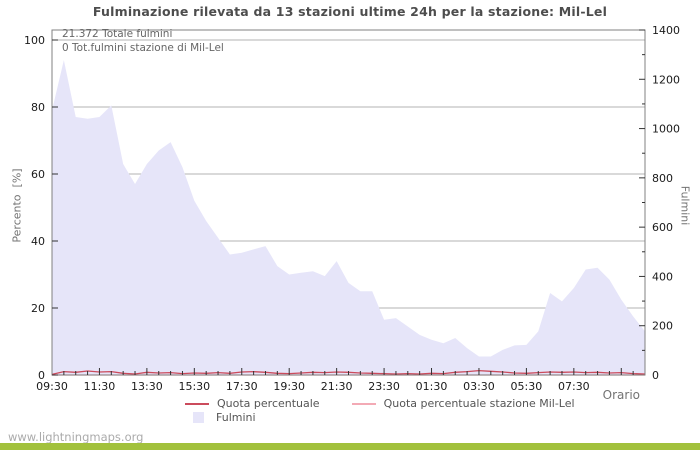 Image resolution: width=700 pixels, height=450 pixels. I want to click on svg-text: 600, so click(662, 227).